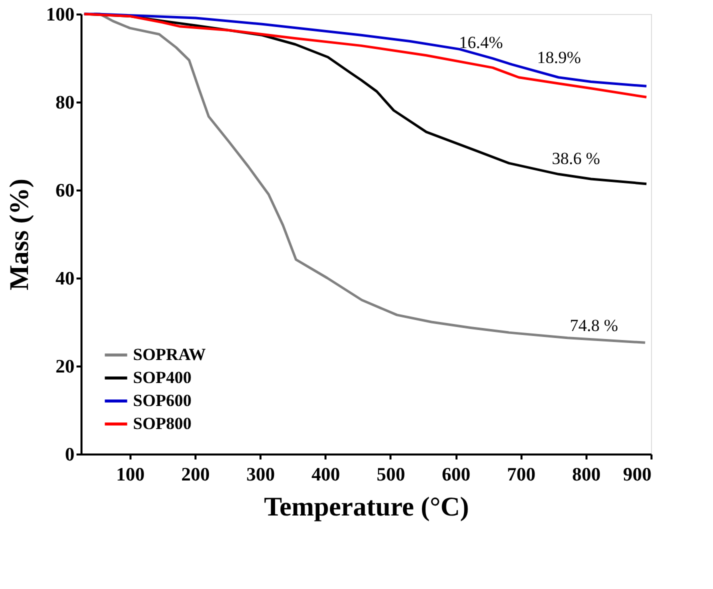 This screenshot has width=713, height=589. What do you see at coordinates (65, 191) in the screenshot?
I see `y-tick-label: 60` at bounding box center [65, 191].